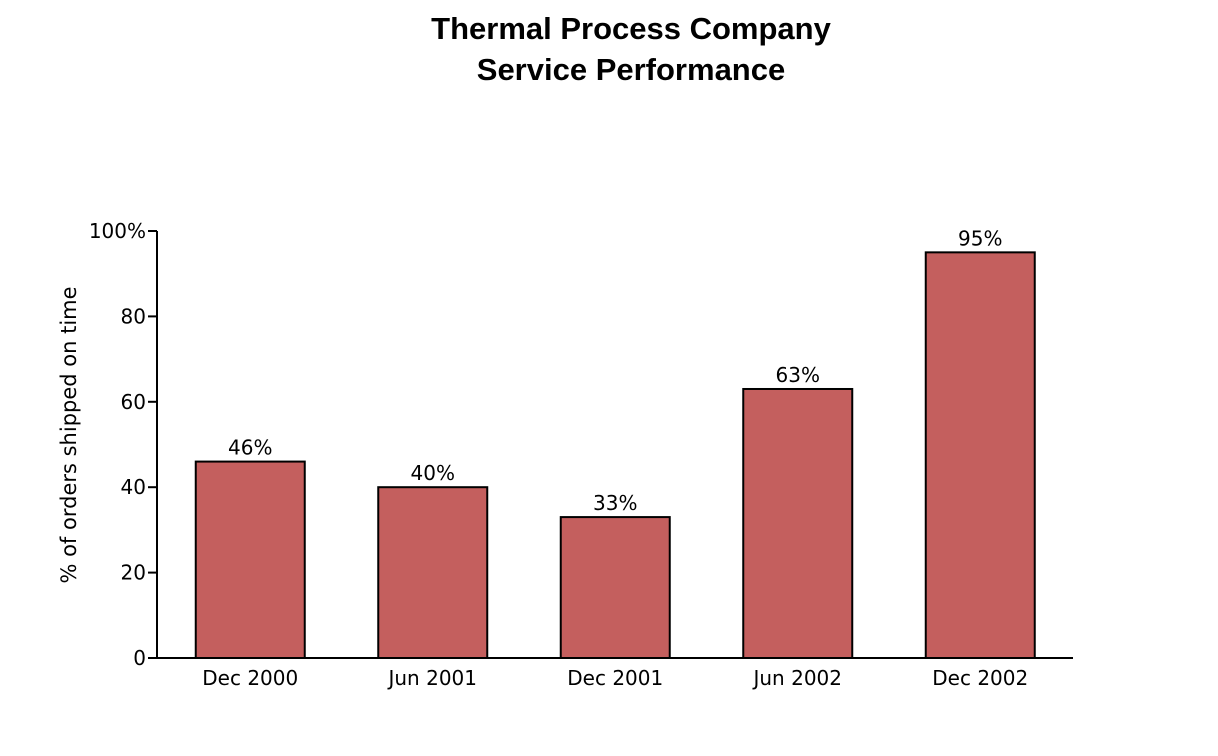 The width and height of the screenshot is (1218, 756). I want to click on x-tick-label: Jun 2001, so click(431, 678).